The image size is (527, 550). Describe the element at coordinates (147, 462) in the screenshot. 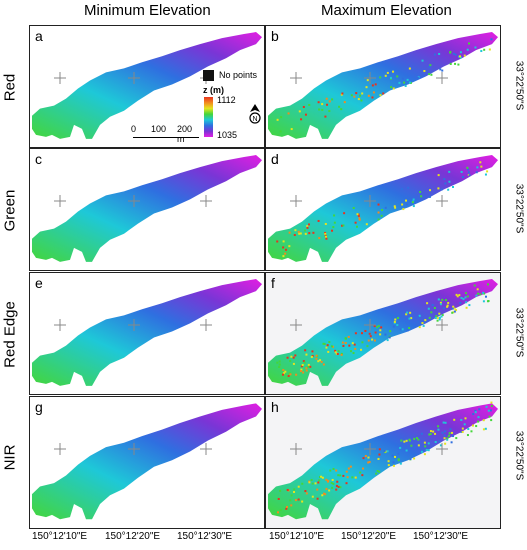

I see `map-panel-g: g` at that location.